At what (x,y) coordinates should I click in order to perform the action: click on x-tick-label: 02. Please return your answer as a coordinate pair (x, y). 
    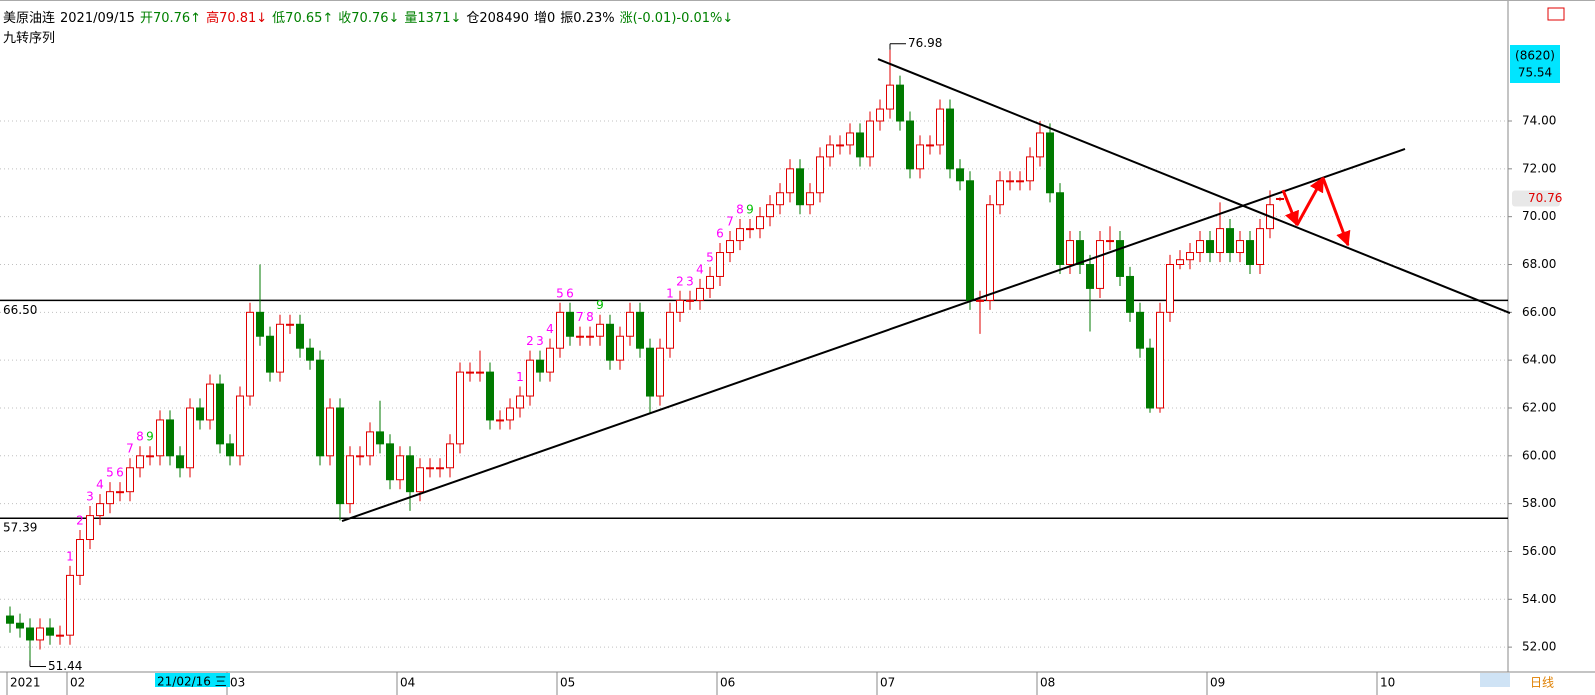
    Looking at the image, I should click on (77, 683).